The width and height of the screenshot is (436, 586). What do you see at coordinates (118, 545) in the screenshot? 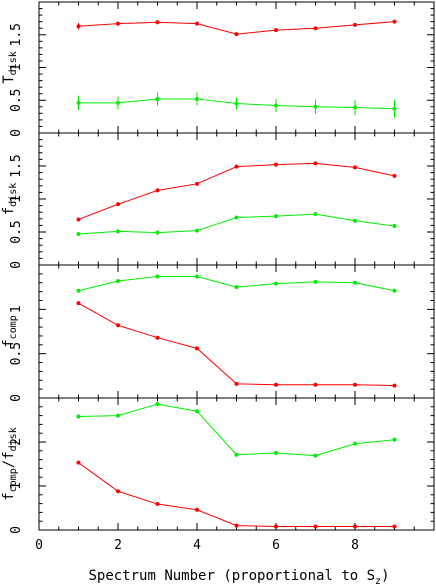
I see `x-tick-label: 2` at bounding box center [118, 545].